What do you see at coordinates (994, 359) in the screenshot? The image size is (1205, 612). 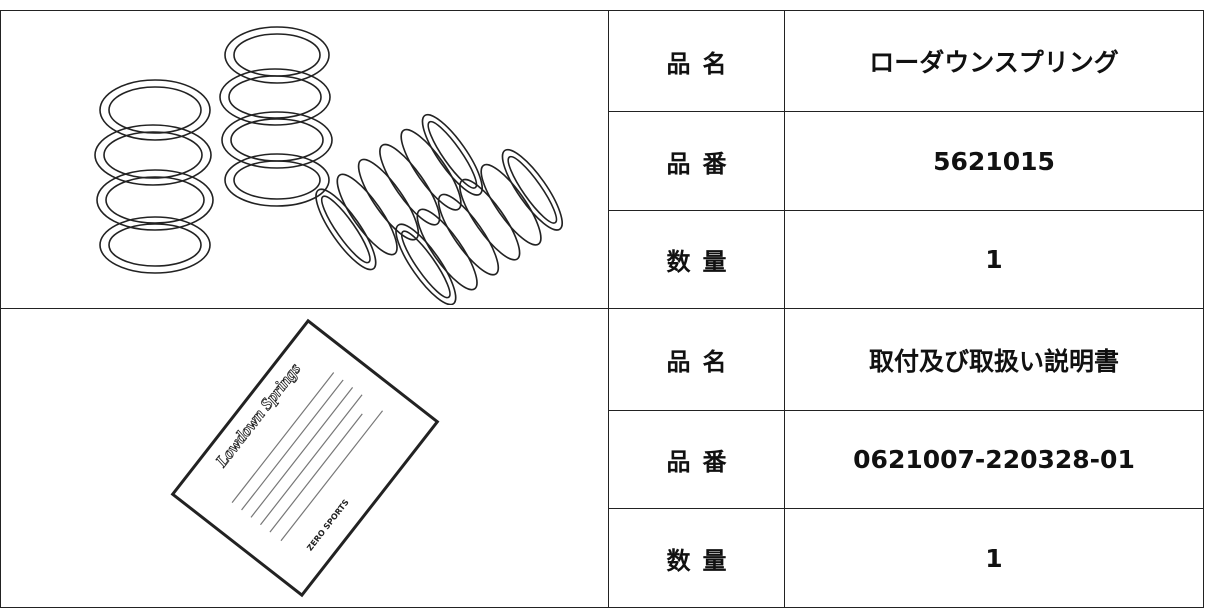 I see `value: 取付及び取扱い説明書` at bounding box center [994, 359].